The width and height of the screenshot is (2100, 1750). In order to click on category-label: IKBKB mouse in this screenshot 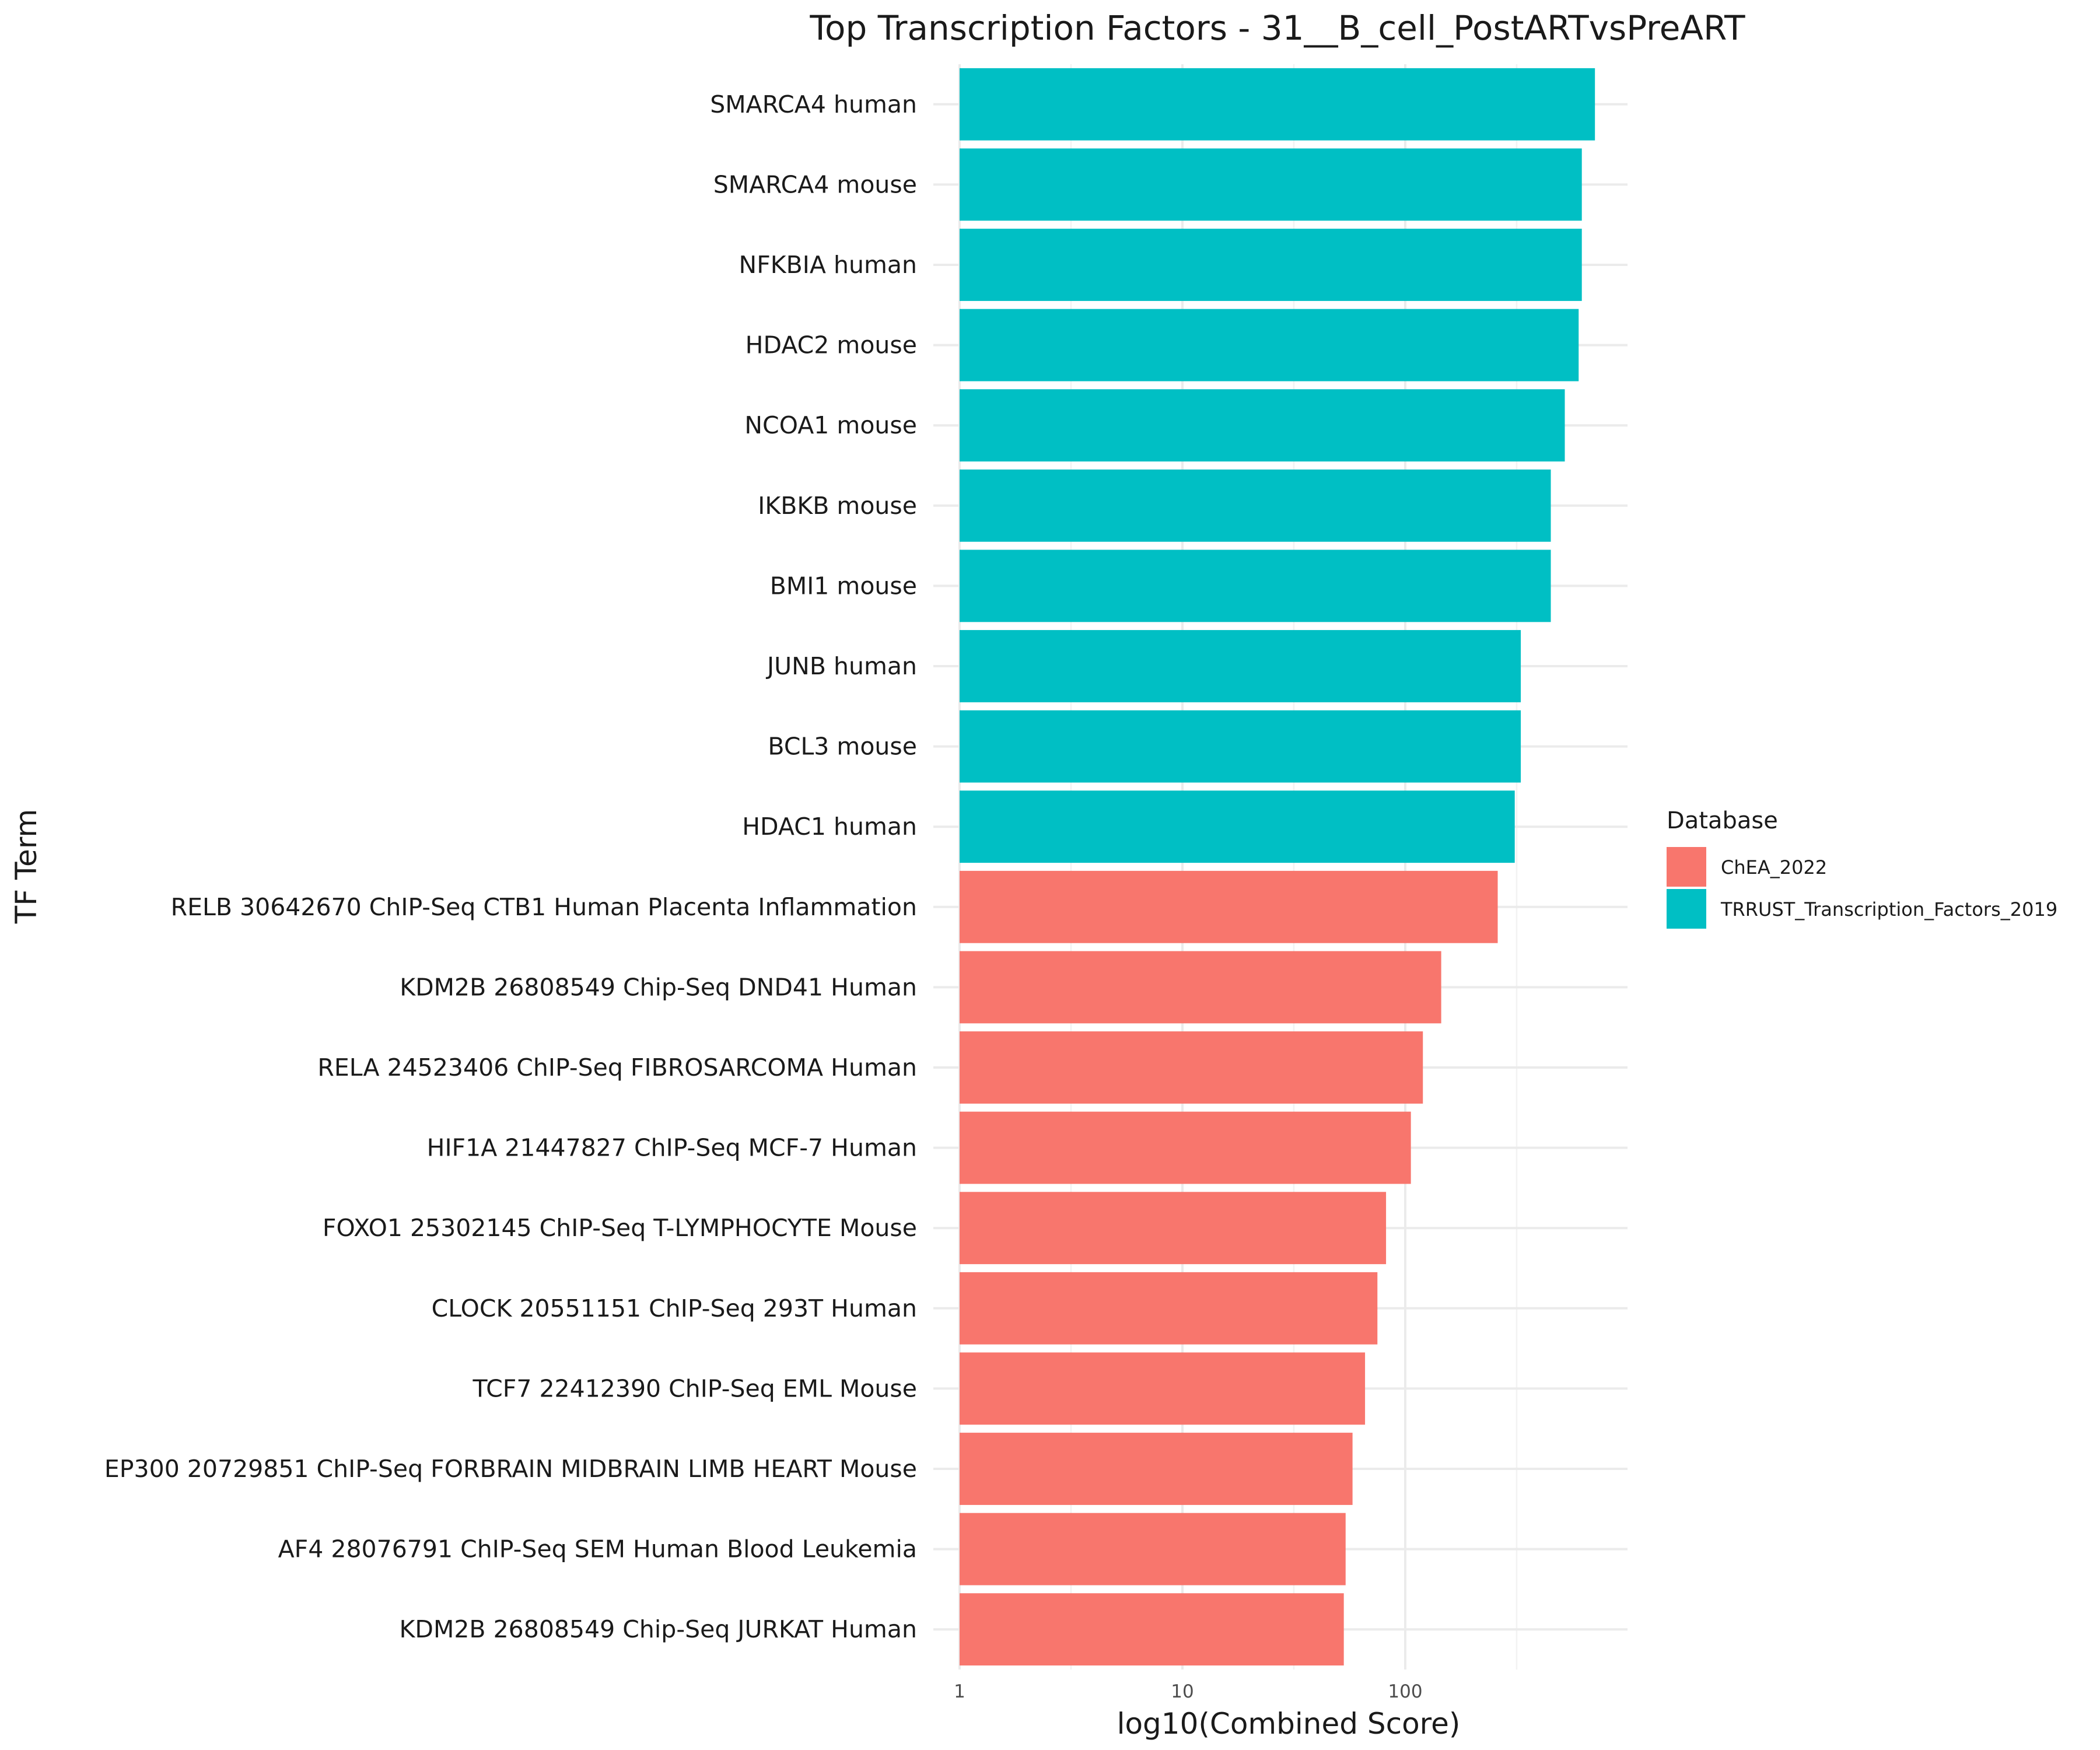, I will do `click(837, 506)`.